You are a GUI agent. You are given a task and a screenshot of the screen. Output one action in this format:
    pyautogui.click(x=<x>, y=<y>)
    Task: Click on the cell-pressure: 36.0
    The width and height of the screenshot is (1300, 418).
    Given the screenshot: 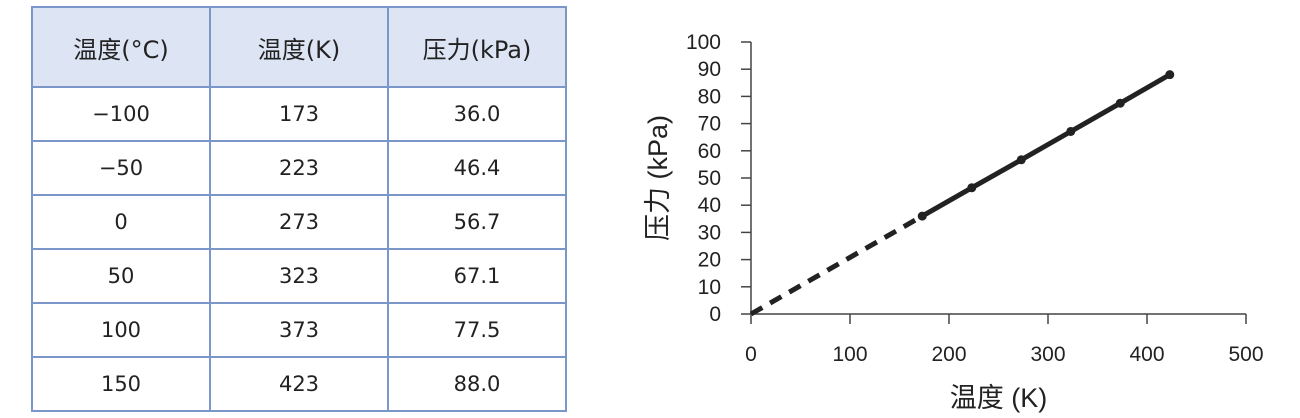 What is the action you would take?
    pyautogui.click(x=477, y=114)
    